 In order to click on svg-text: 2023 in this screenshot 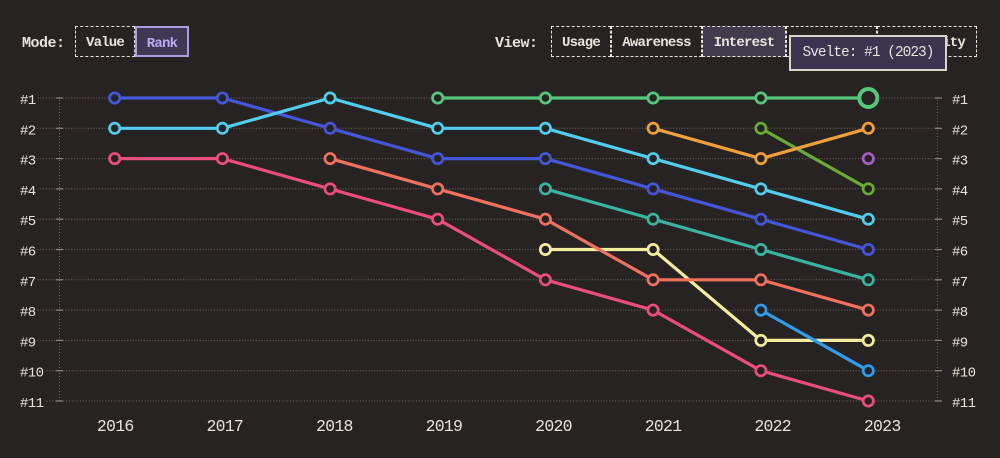, I will do `click(882, 426)`.